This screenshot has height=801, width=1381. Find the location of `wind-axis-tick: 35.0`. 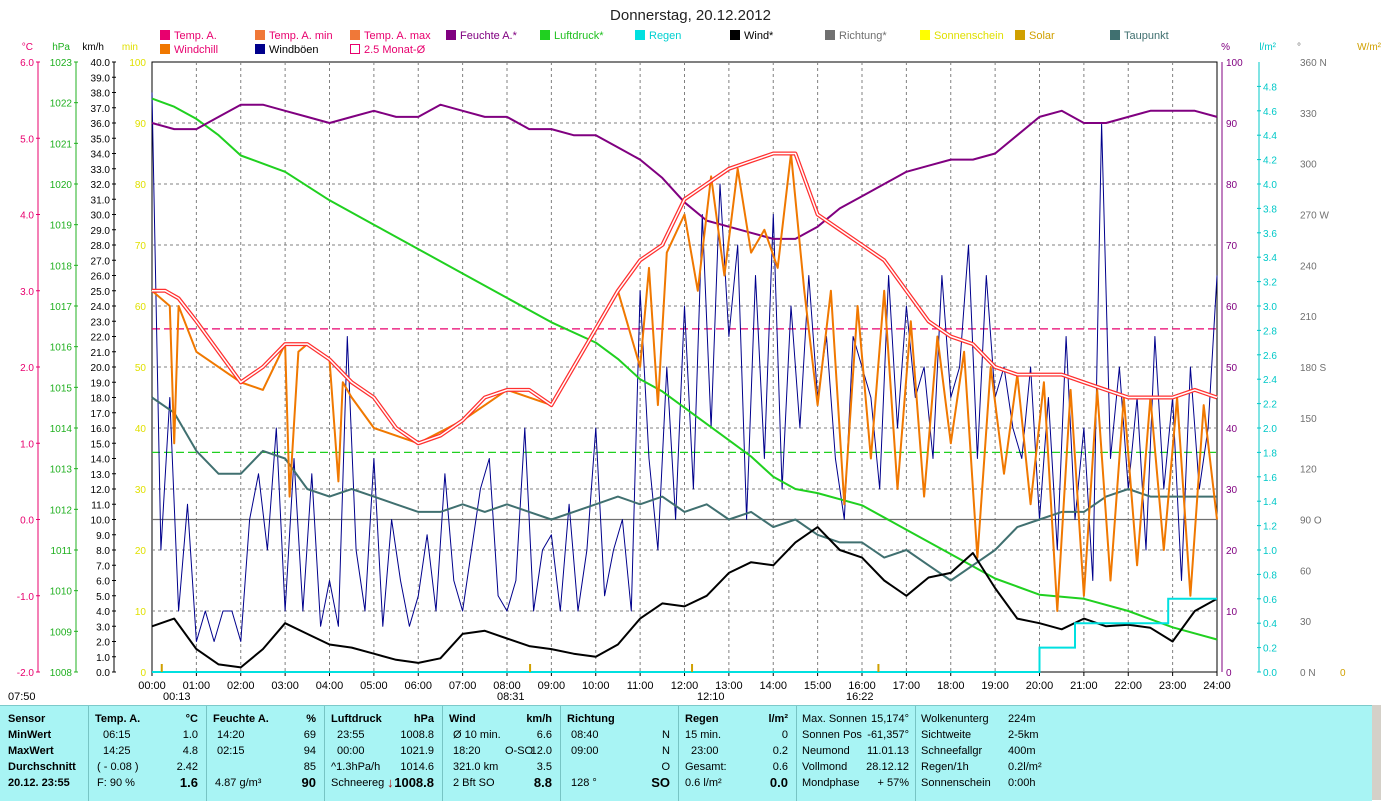

wind-axis-tick: 35.0 is located at coordinates (101, 139).